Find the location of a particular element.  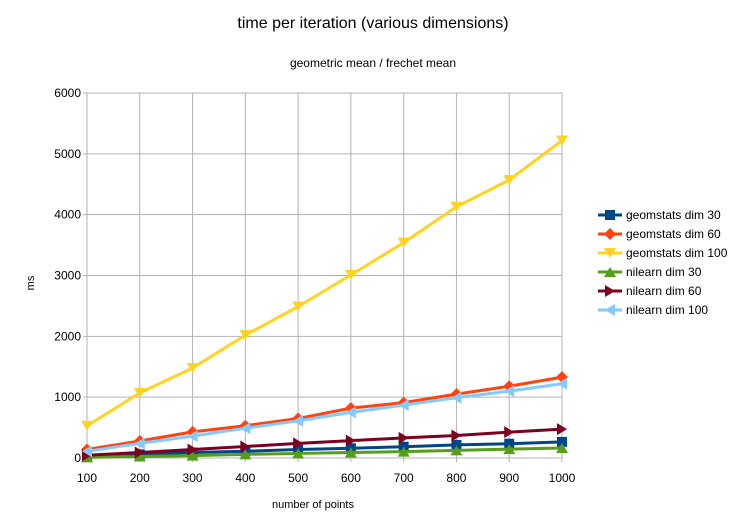

y-axis-label: ms is located at coordinates (31, 282).